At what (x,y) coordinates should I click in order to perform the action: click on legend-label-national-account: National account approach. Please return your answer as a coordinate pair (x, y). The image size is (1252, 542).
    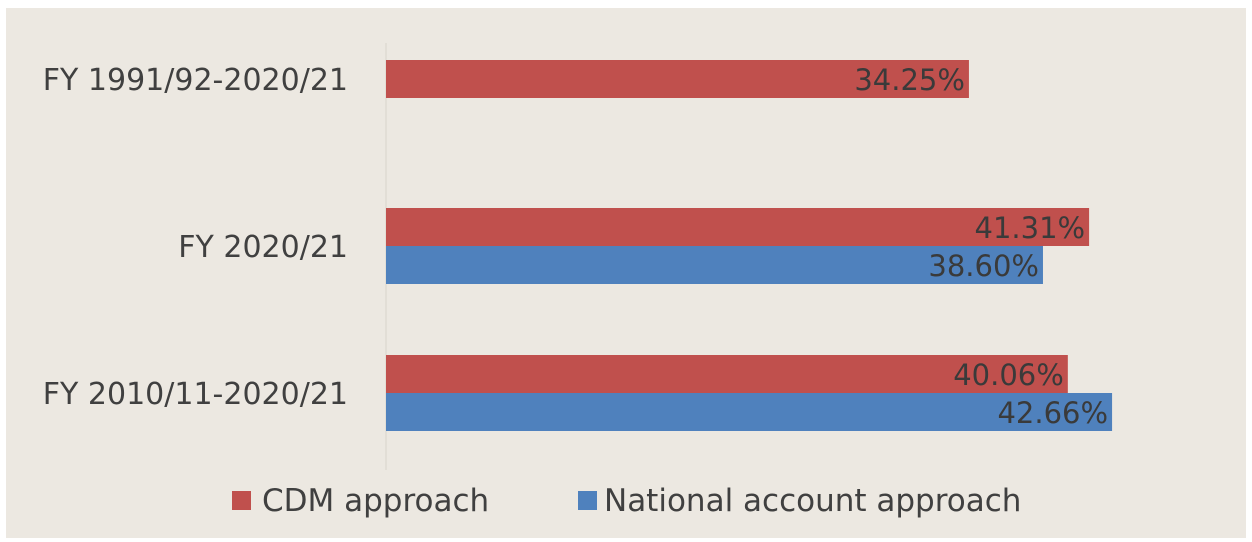
    Looking at the image, I should click on (812, 501).